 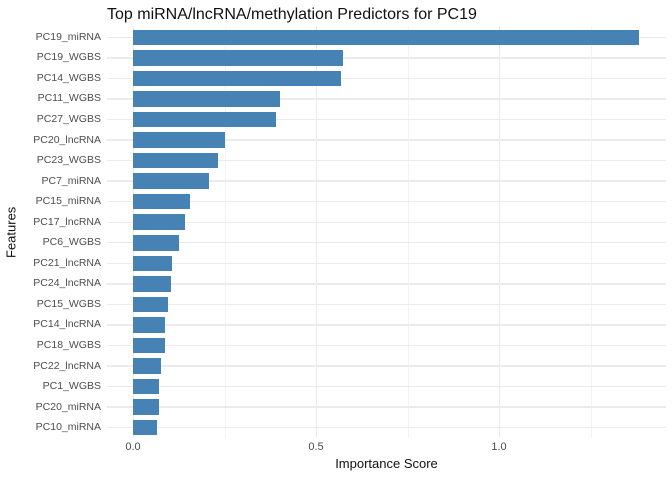 What do you see at coordinates (68, 57) in the screenshot?
I see `y-axis-label-pc19-wgbs: PC19_WGBS` at bounding box center [68, 57].